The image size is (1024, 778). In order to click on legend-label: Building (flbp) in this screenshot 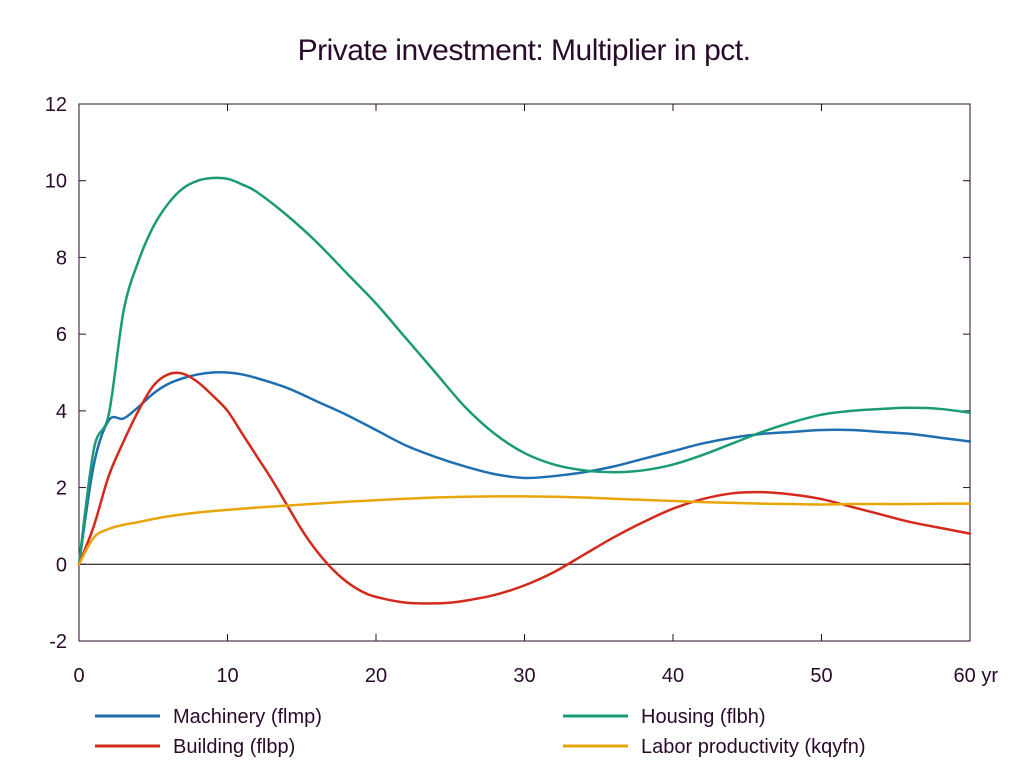, I will do `click(234, 747)`.